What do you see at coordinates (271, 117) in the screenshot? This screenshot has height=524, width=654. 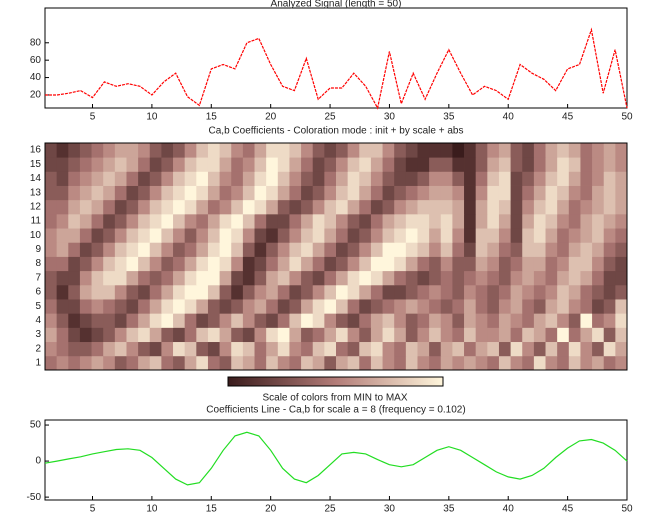 I see `x-tick-label: 20` at bounding box center [271, 117].